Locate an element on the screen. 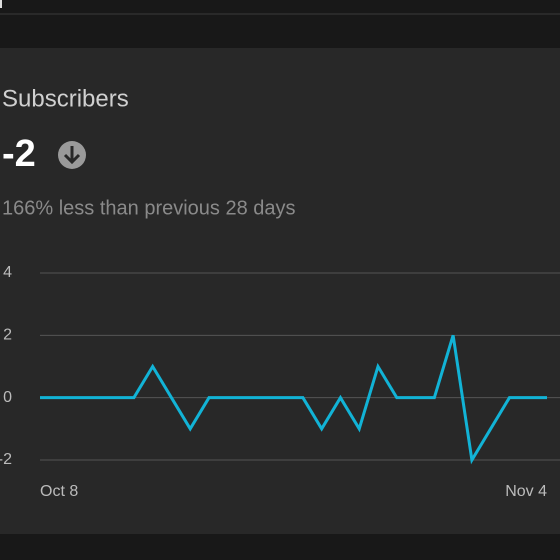 The width and height of the screenshot is (560, 560). y-tick-label: 2 is located at coordinates (7, 335).